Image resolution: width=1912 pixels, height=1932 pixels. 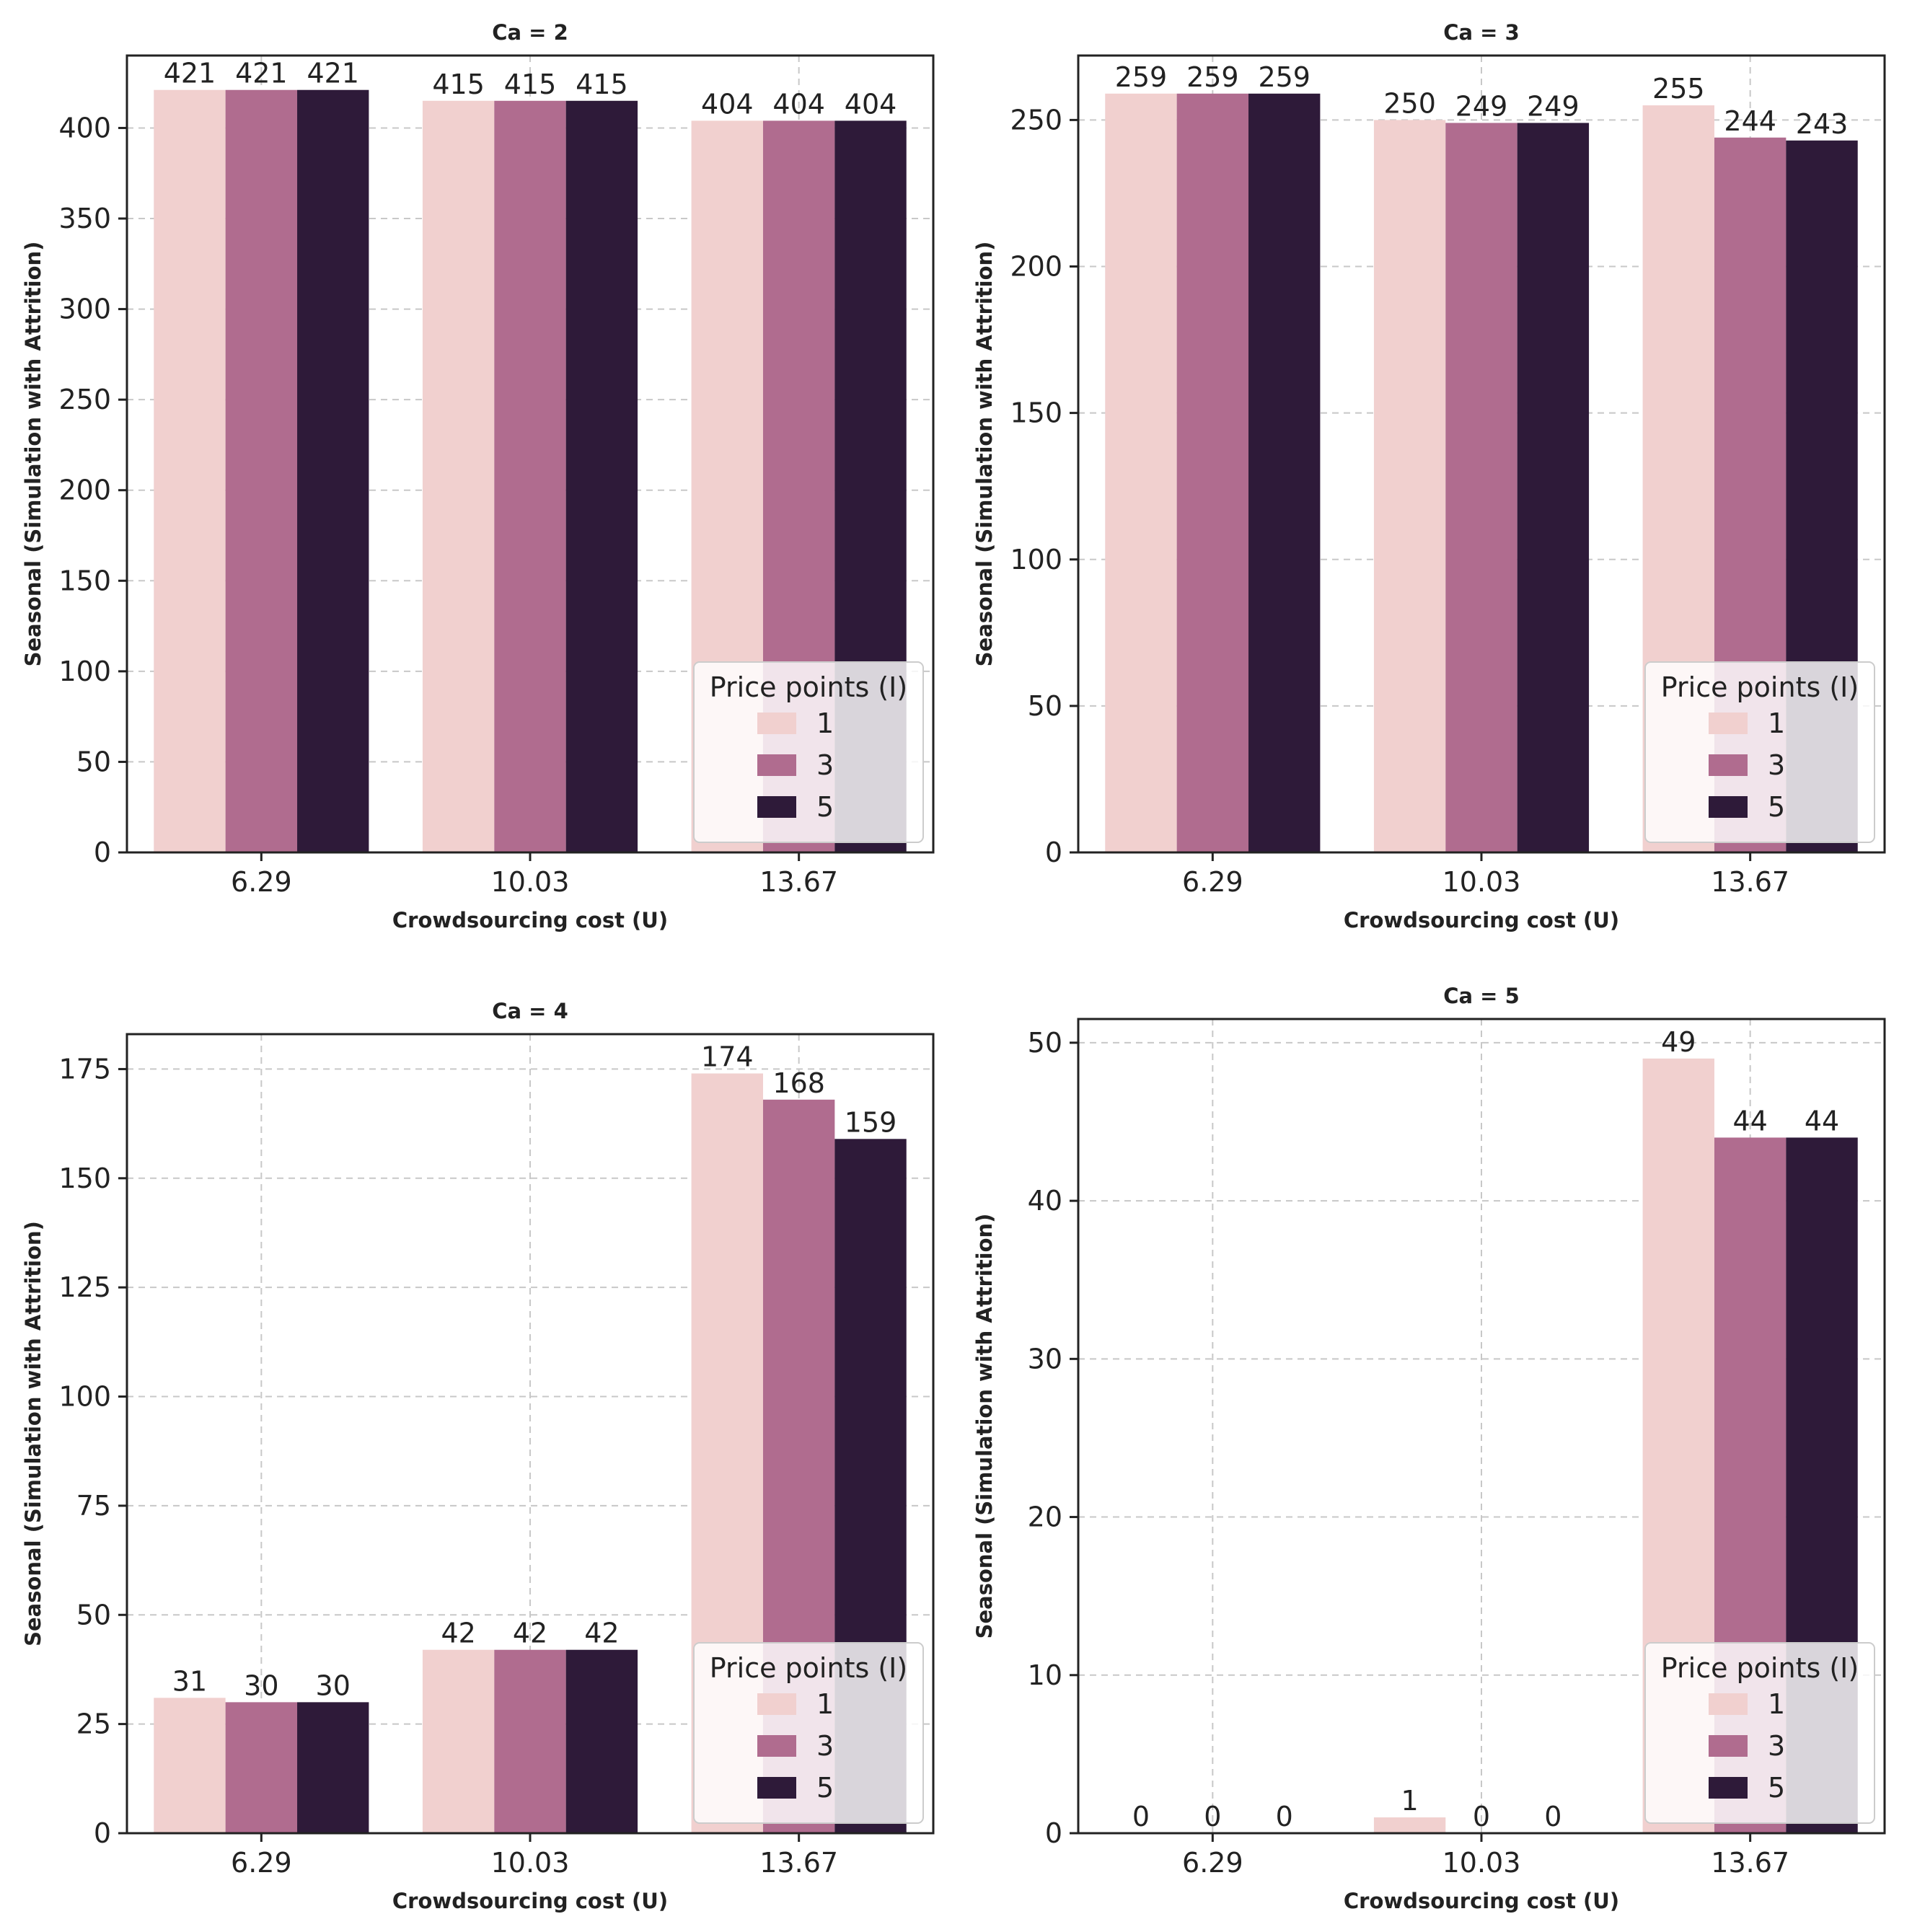 I want to click on bar-value-label: 243, so click(x=1822, y=124).